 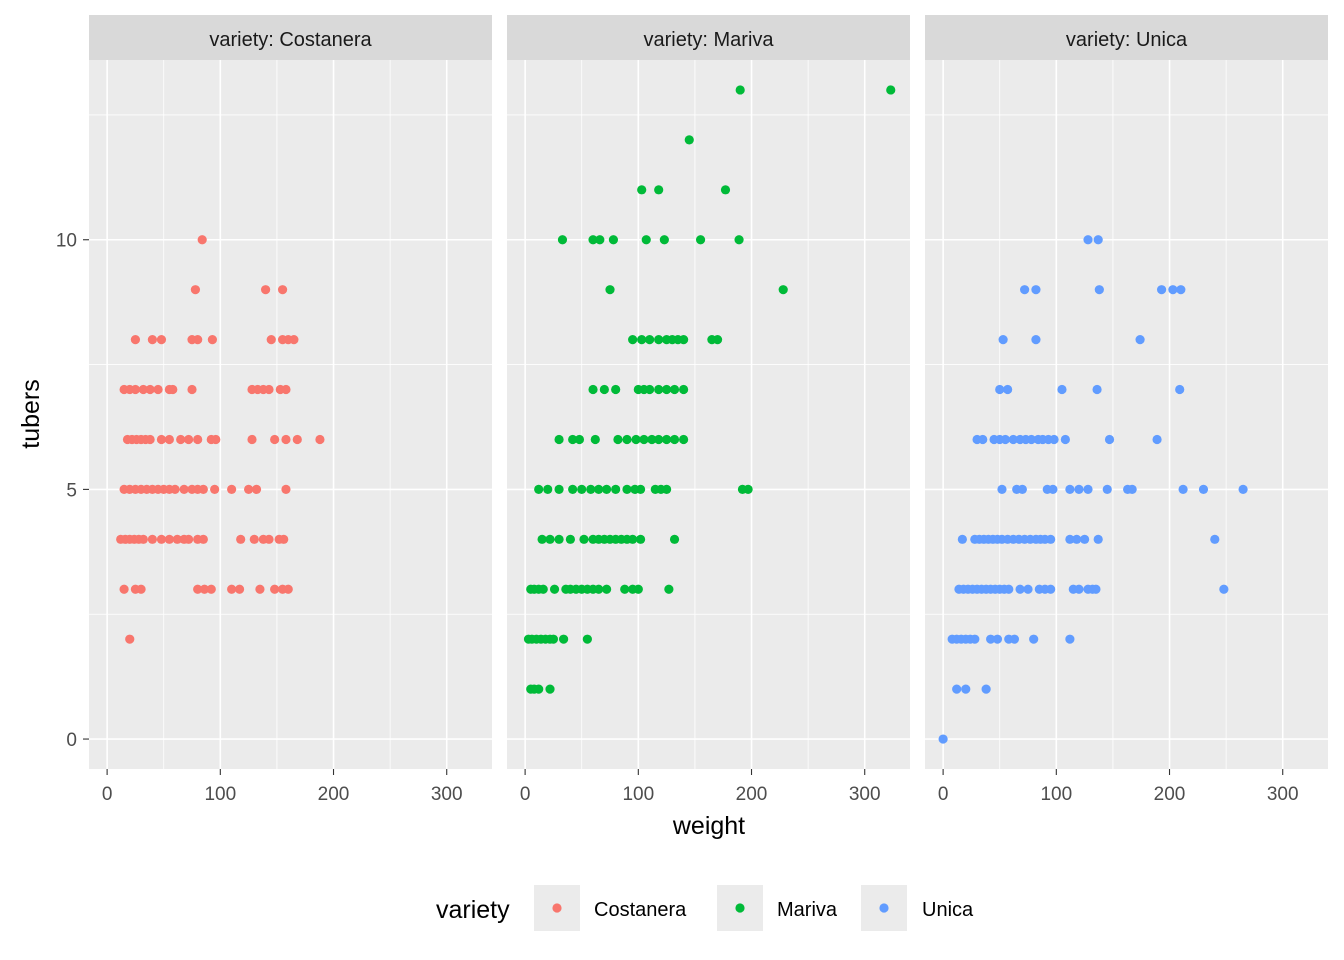 What do you see at coordinates (66, 241) in the screenshot?
I see `y-tick-label: 10` at bounding box center [66, 241].